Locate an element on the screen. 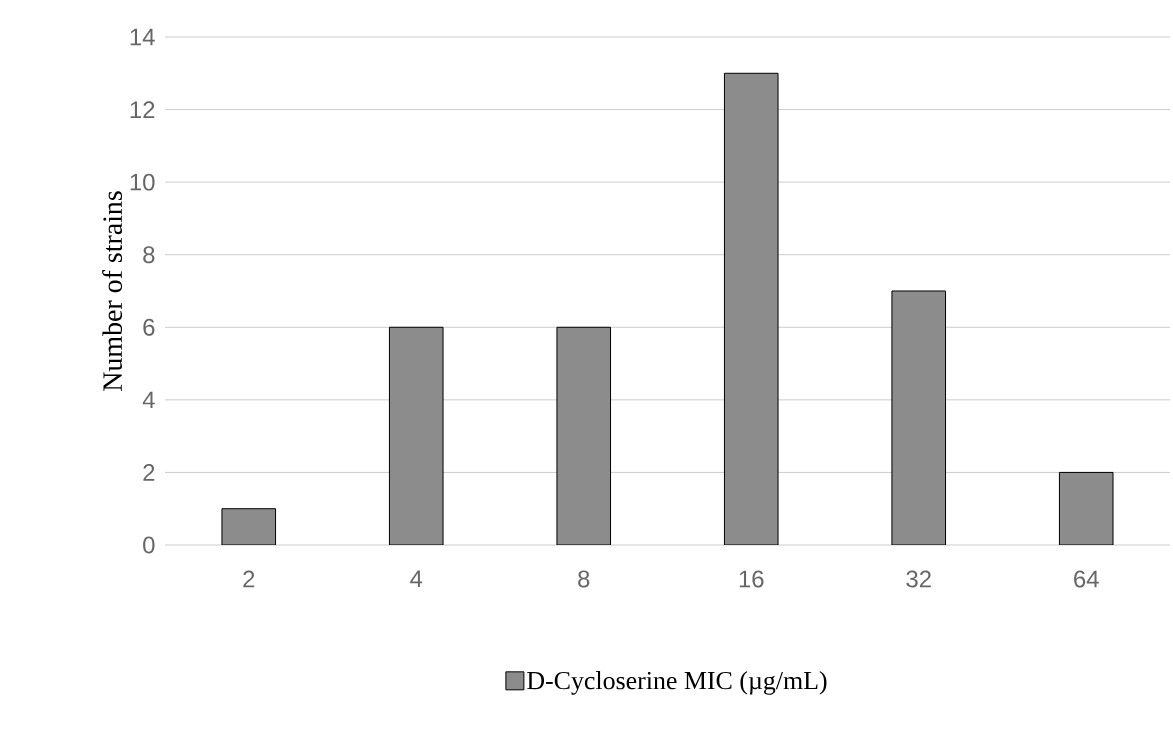 This screenshot has height=749, width=1173. y-tick-label: 2 is located at coordinates (149, 472).